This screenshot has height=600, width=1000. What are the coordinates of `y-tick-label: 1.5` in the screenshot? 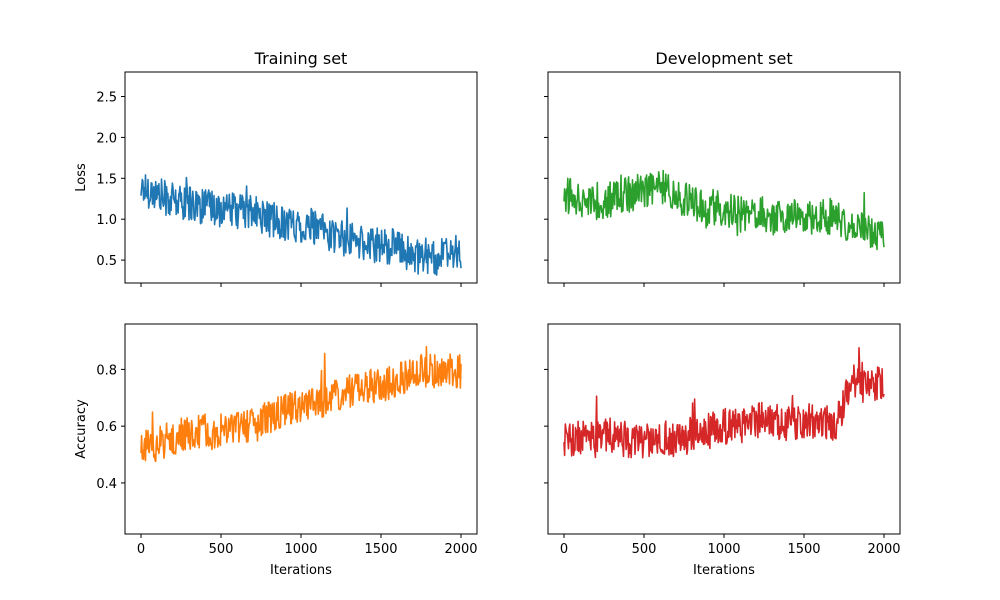 It's located at (106, 179).